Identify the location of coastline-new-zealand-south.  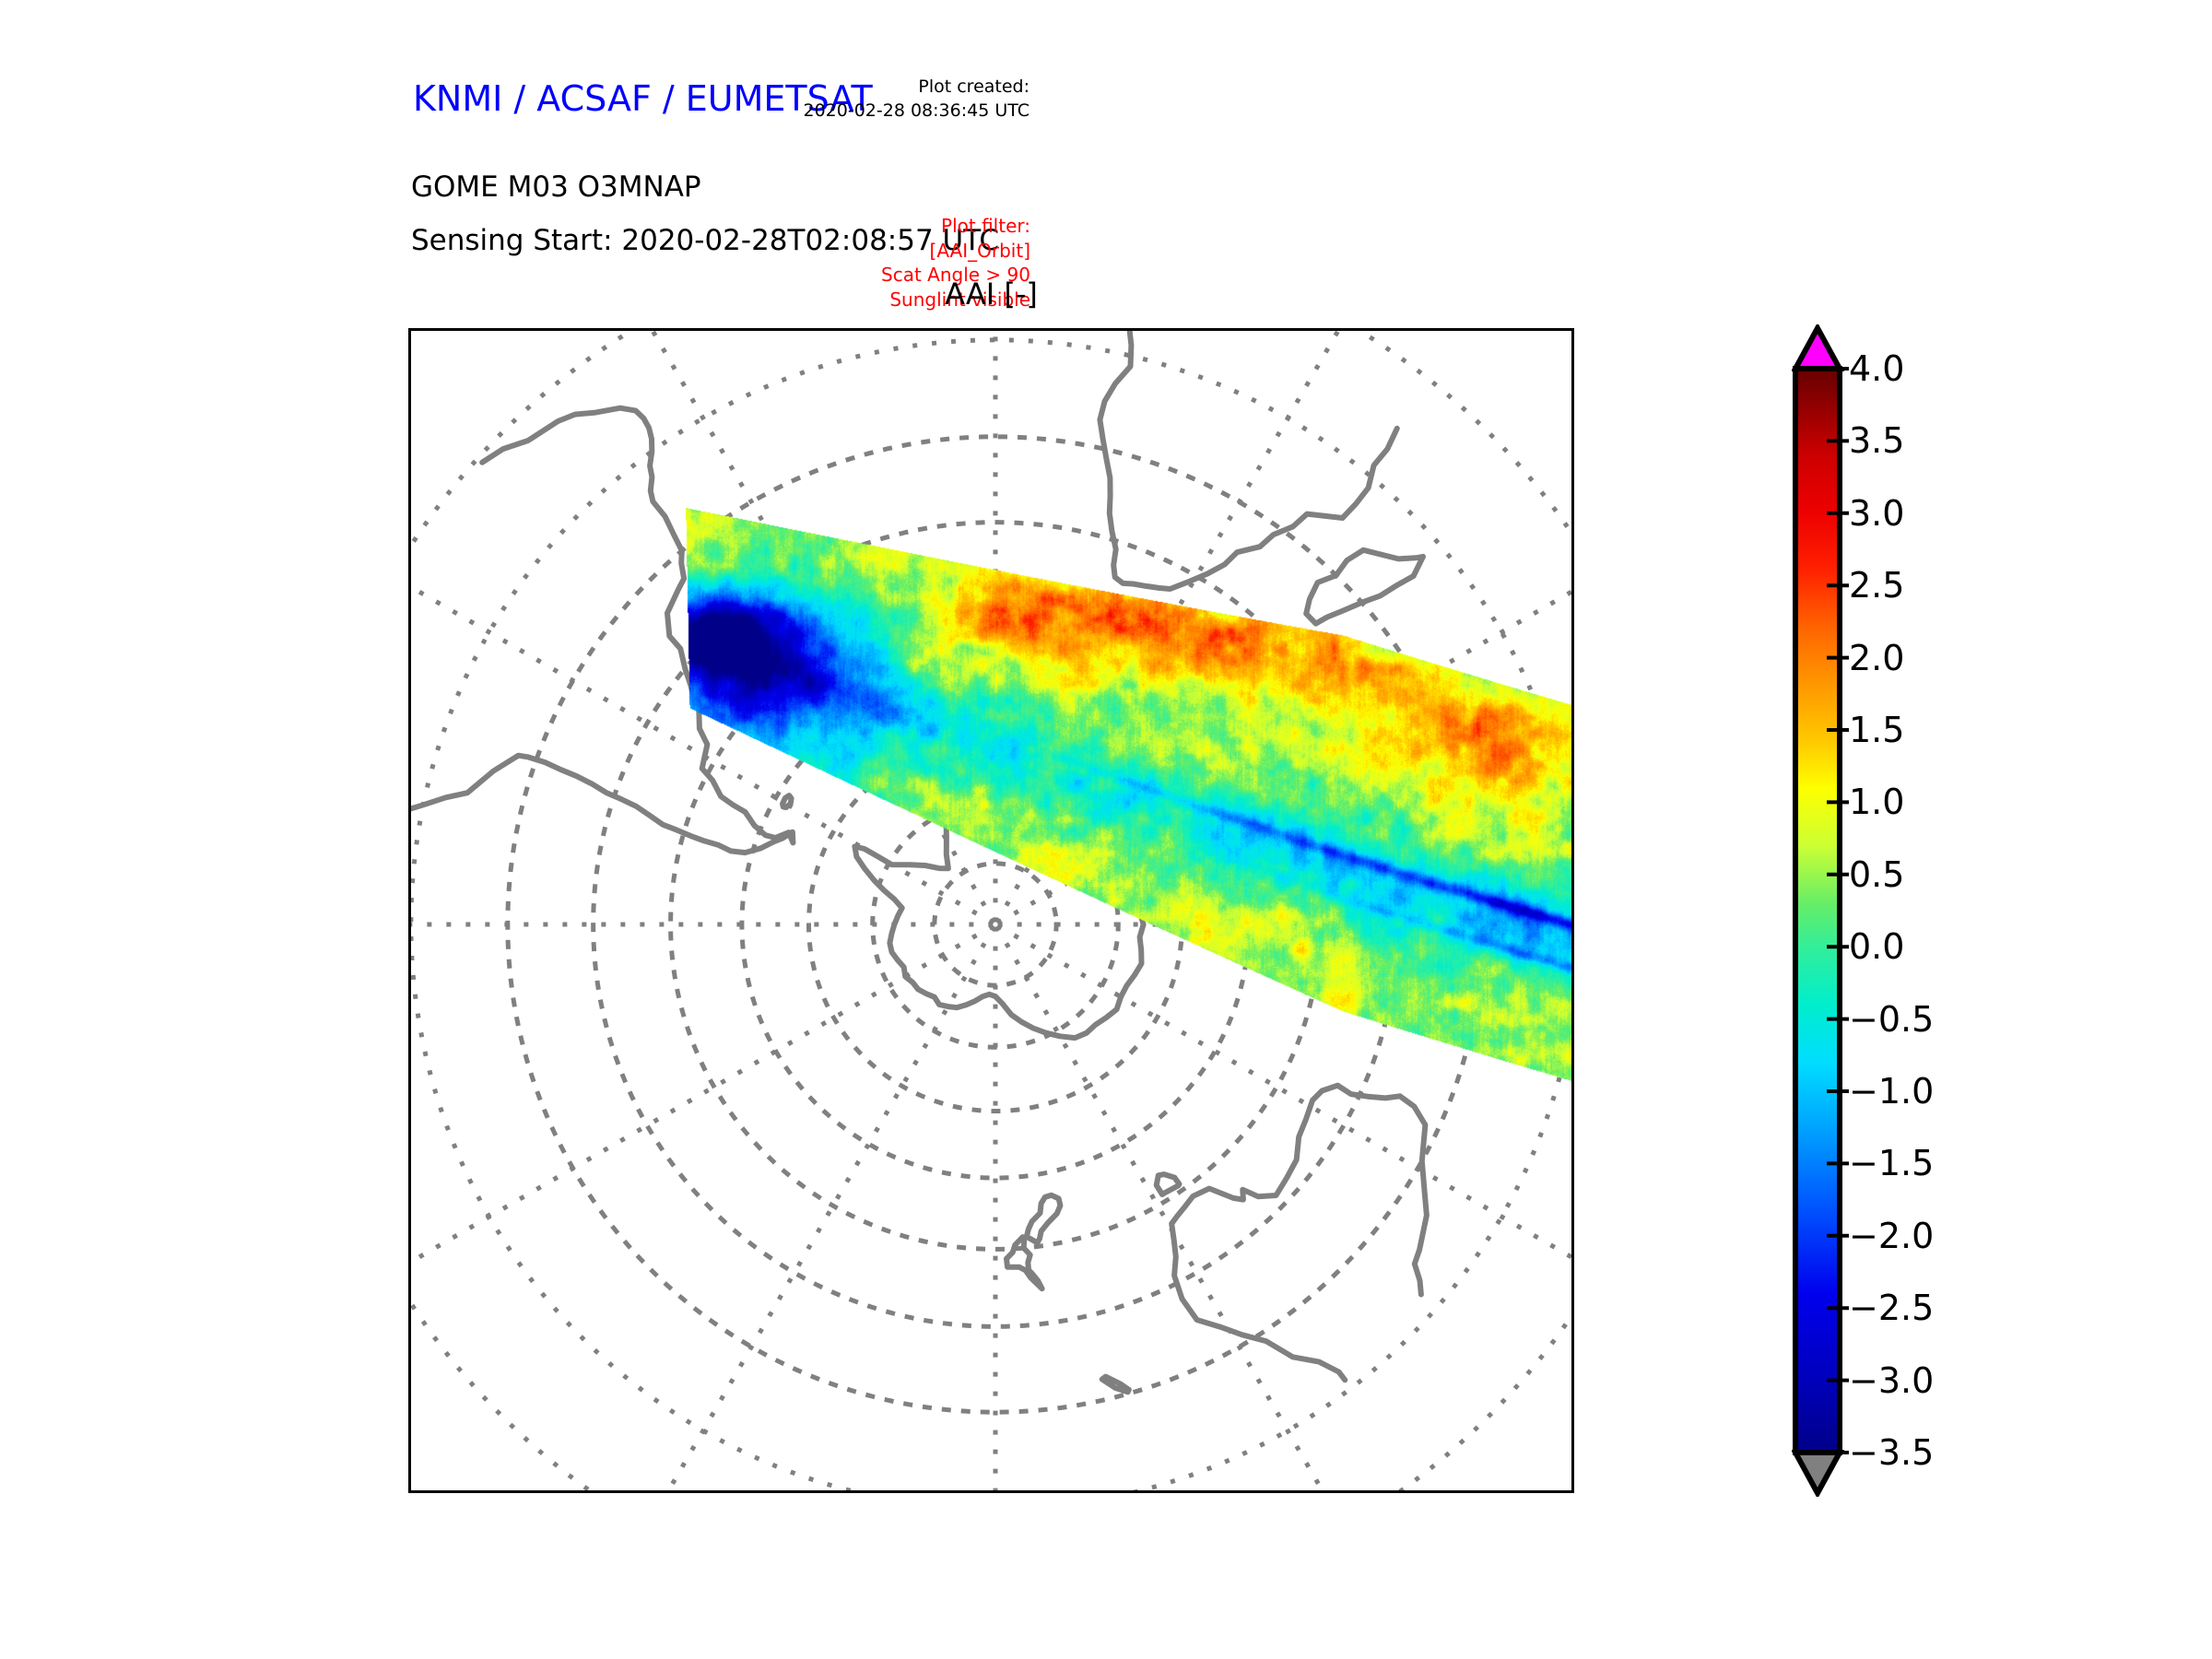
(1043, 1219).